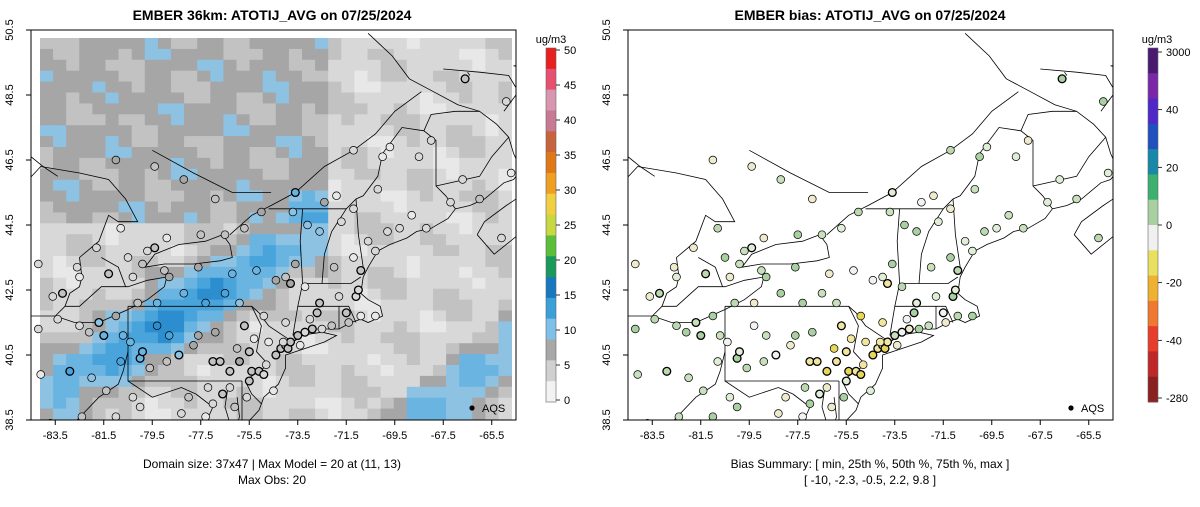 Image resolution: width=1200 pixels, height=507 pixels. I want to click on right-map-boundary-line, so click(710, 272).